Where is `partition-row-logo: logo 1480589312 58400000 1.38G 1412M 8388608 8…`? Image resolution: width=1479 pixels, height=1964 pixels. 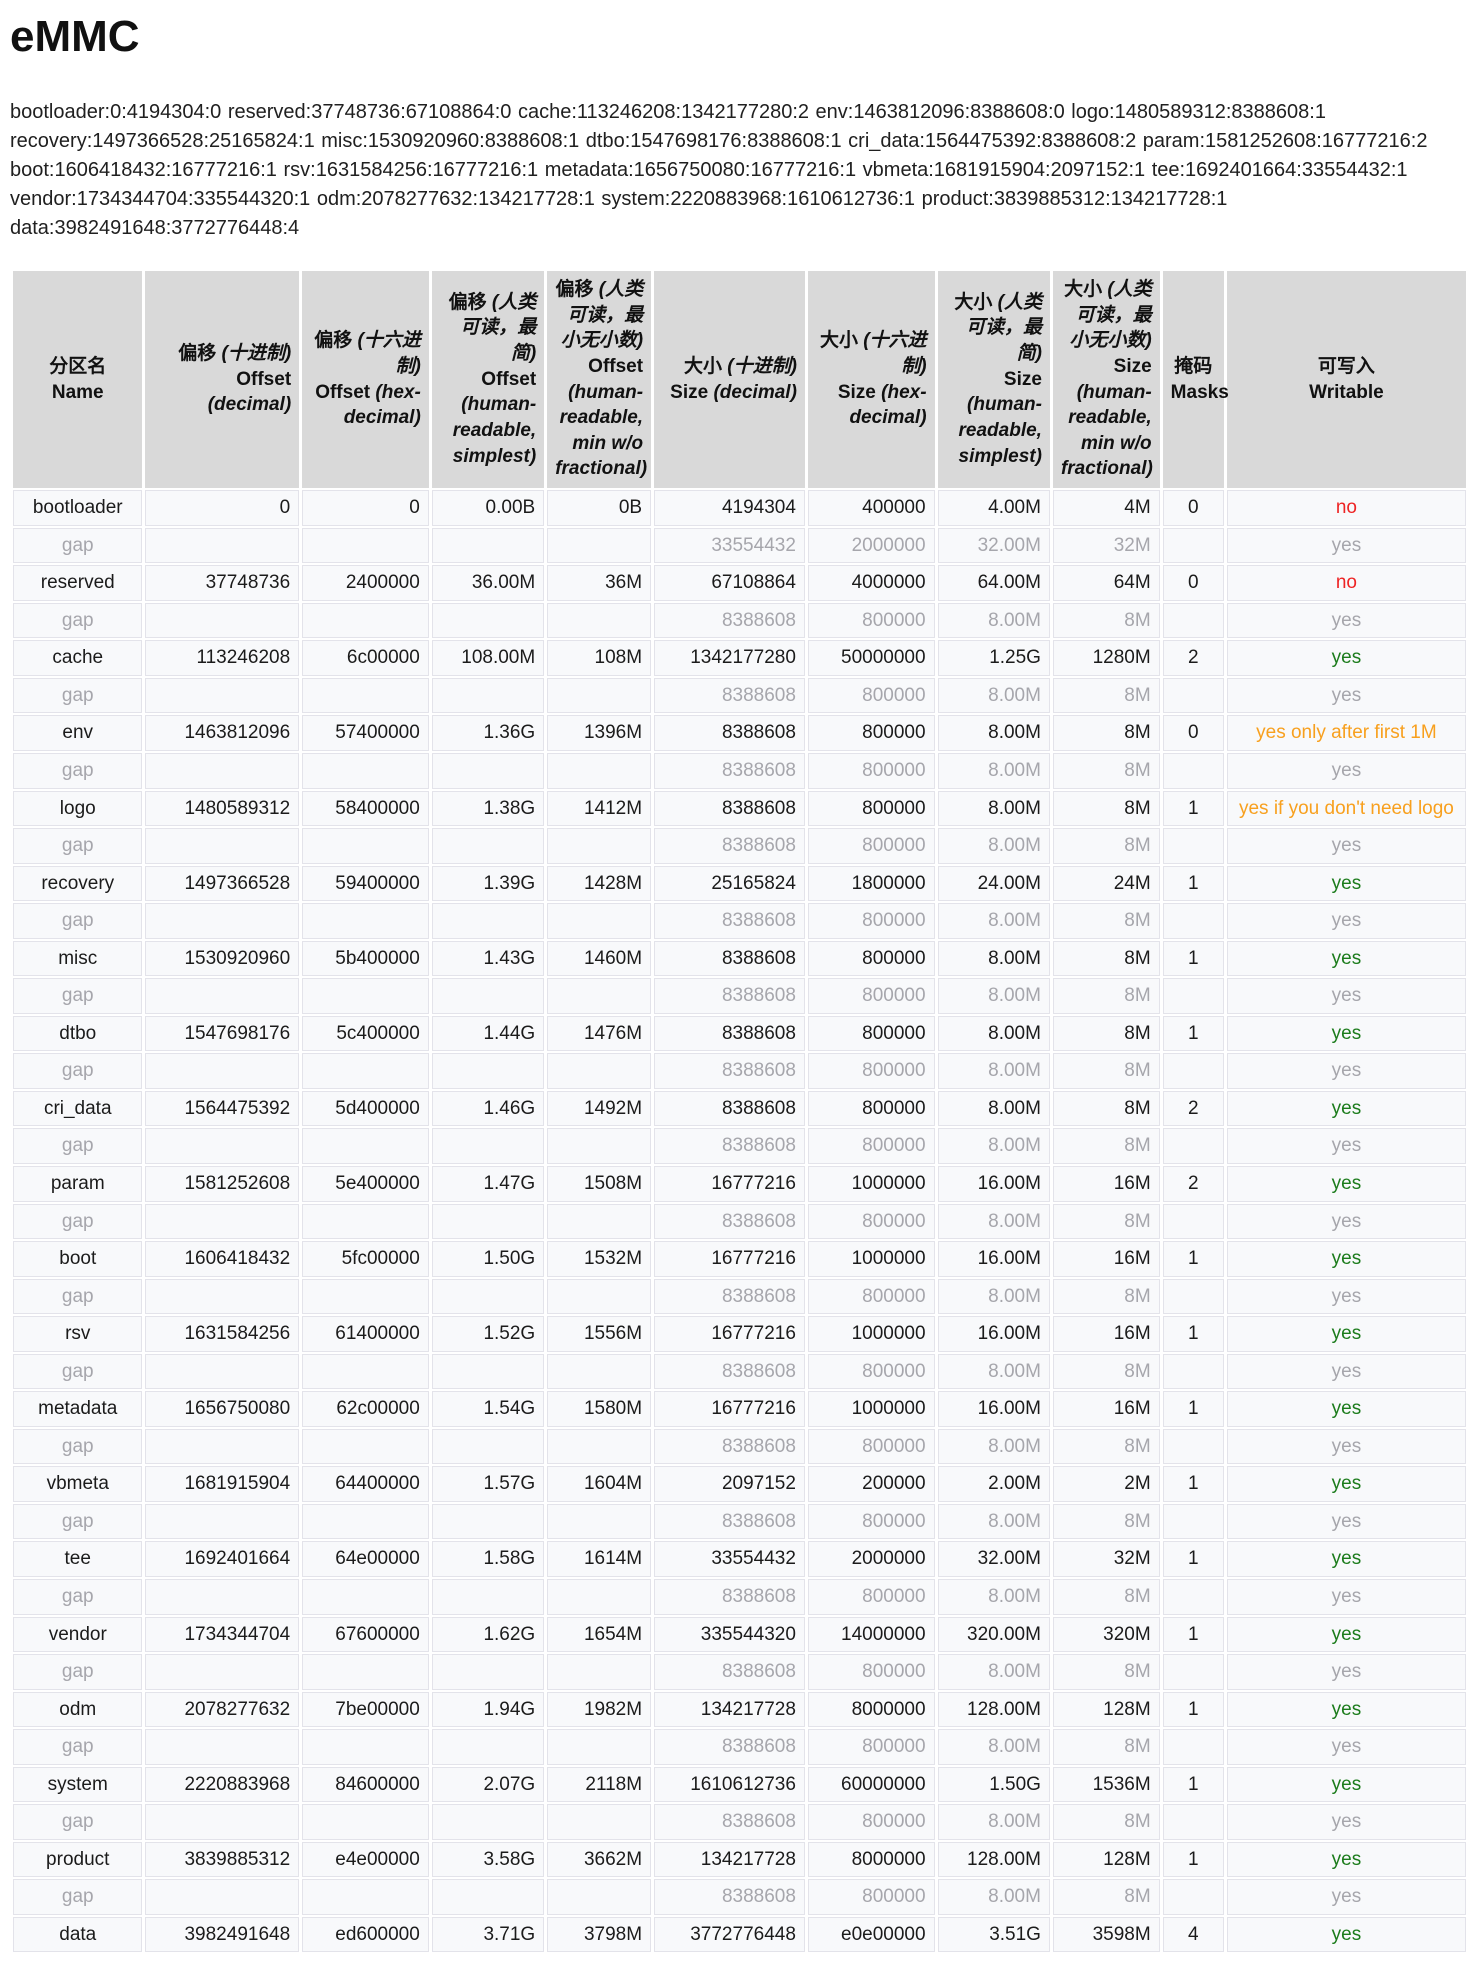
partition-row-logo: logo 1480589312 58400000 1.38G 1412M 8388608 8… is located at coordinates (739, 808).